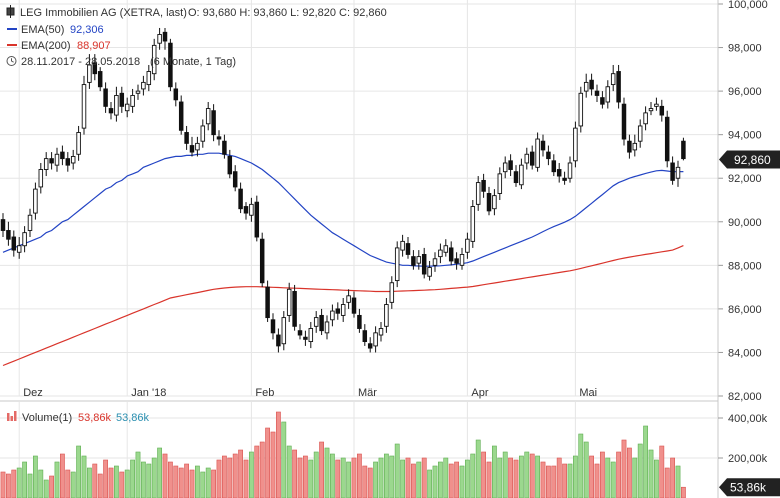 This screenshot has width=780, height=498. What do you see at coordinates (588, 393) in the screenshot?
I see `x-tick-label: Mai` at bounding box center [588, 393].